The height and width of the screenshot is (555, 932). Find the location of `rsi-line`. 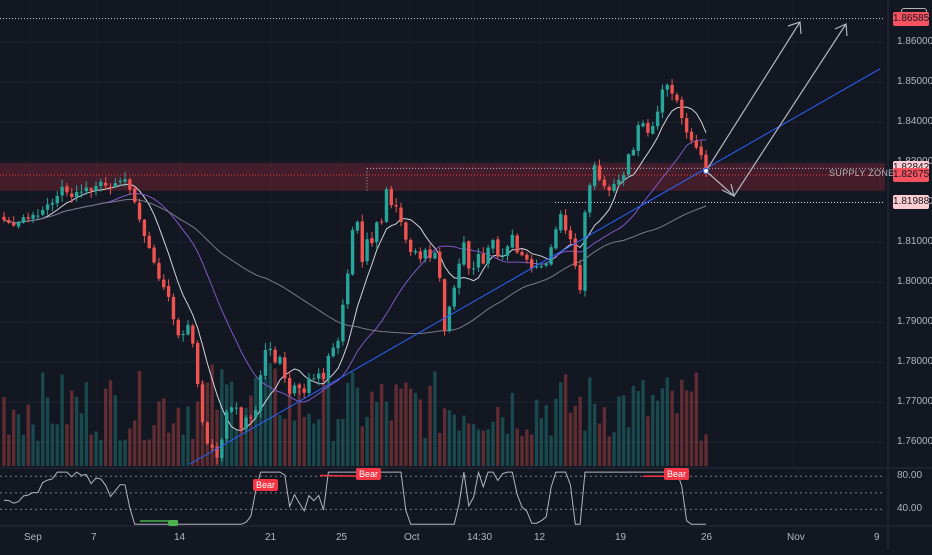

rsi-line is located at coordinates (354, 497).